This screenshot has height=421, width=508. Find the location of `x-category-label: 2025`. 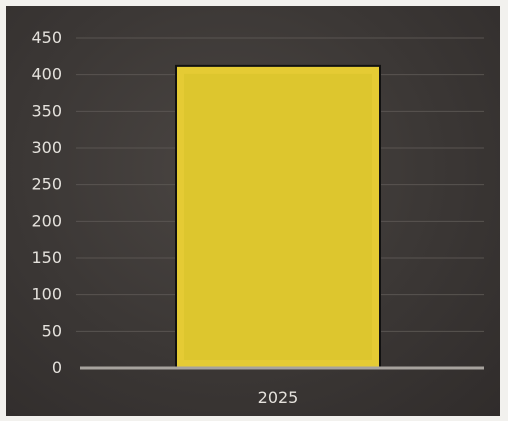

x-category-label: 2025 is located at coordinates (278, 397).